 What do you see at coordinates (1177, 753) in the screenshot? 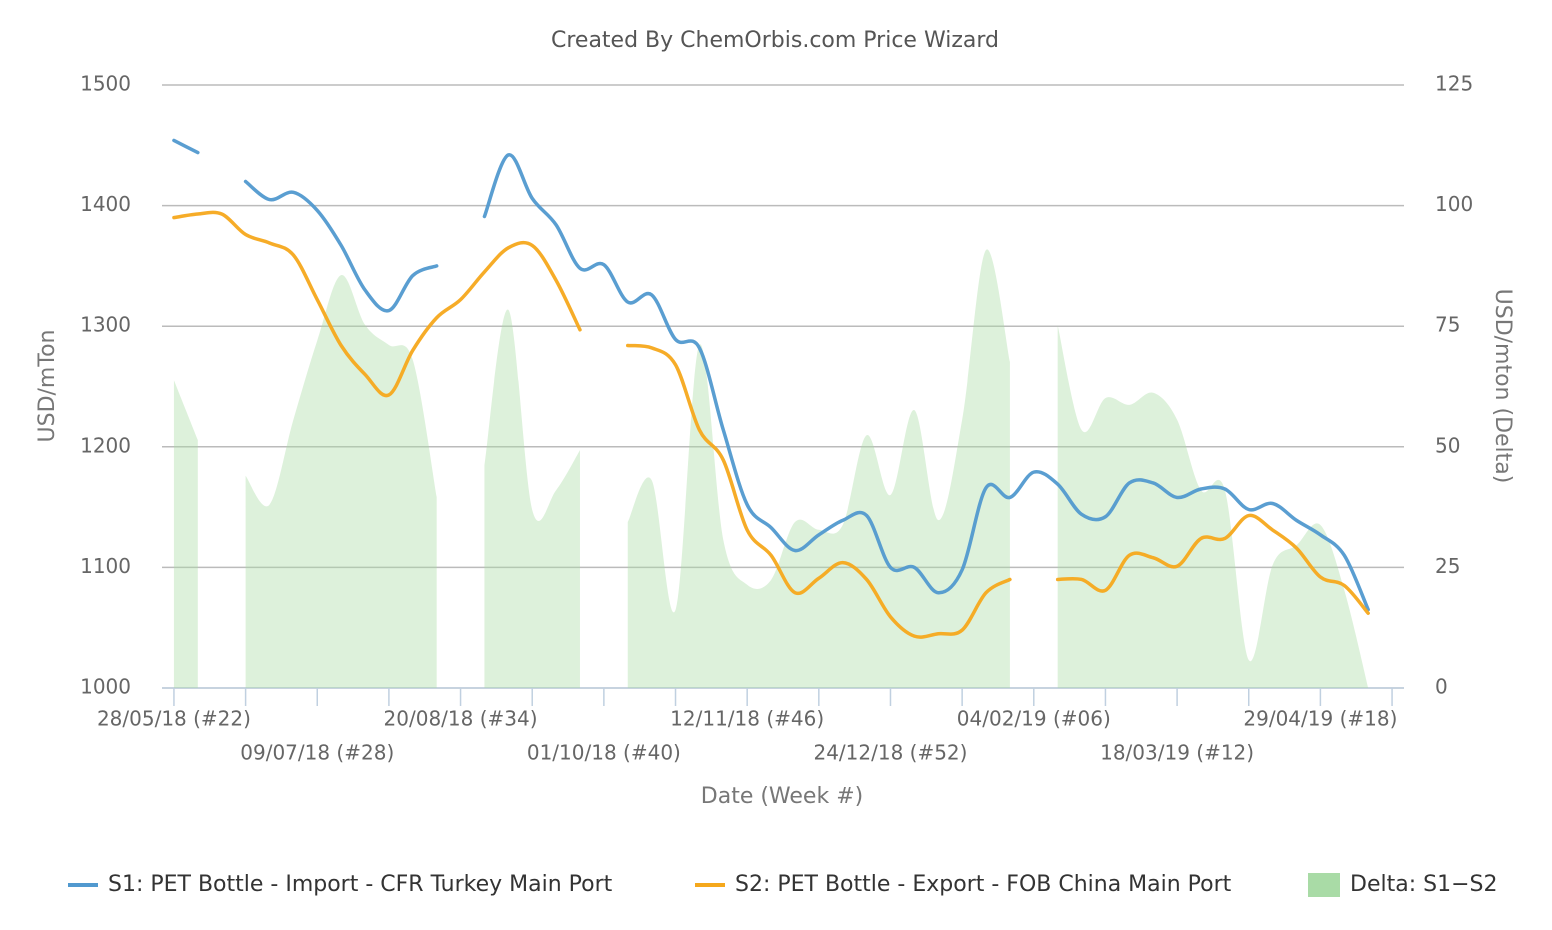
I see `x-tick-label: 18/03/19 (#12)` at bounding box center [1177, 753].